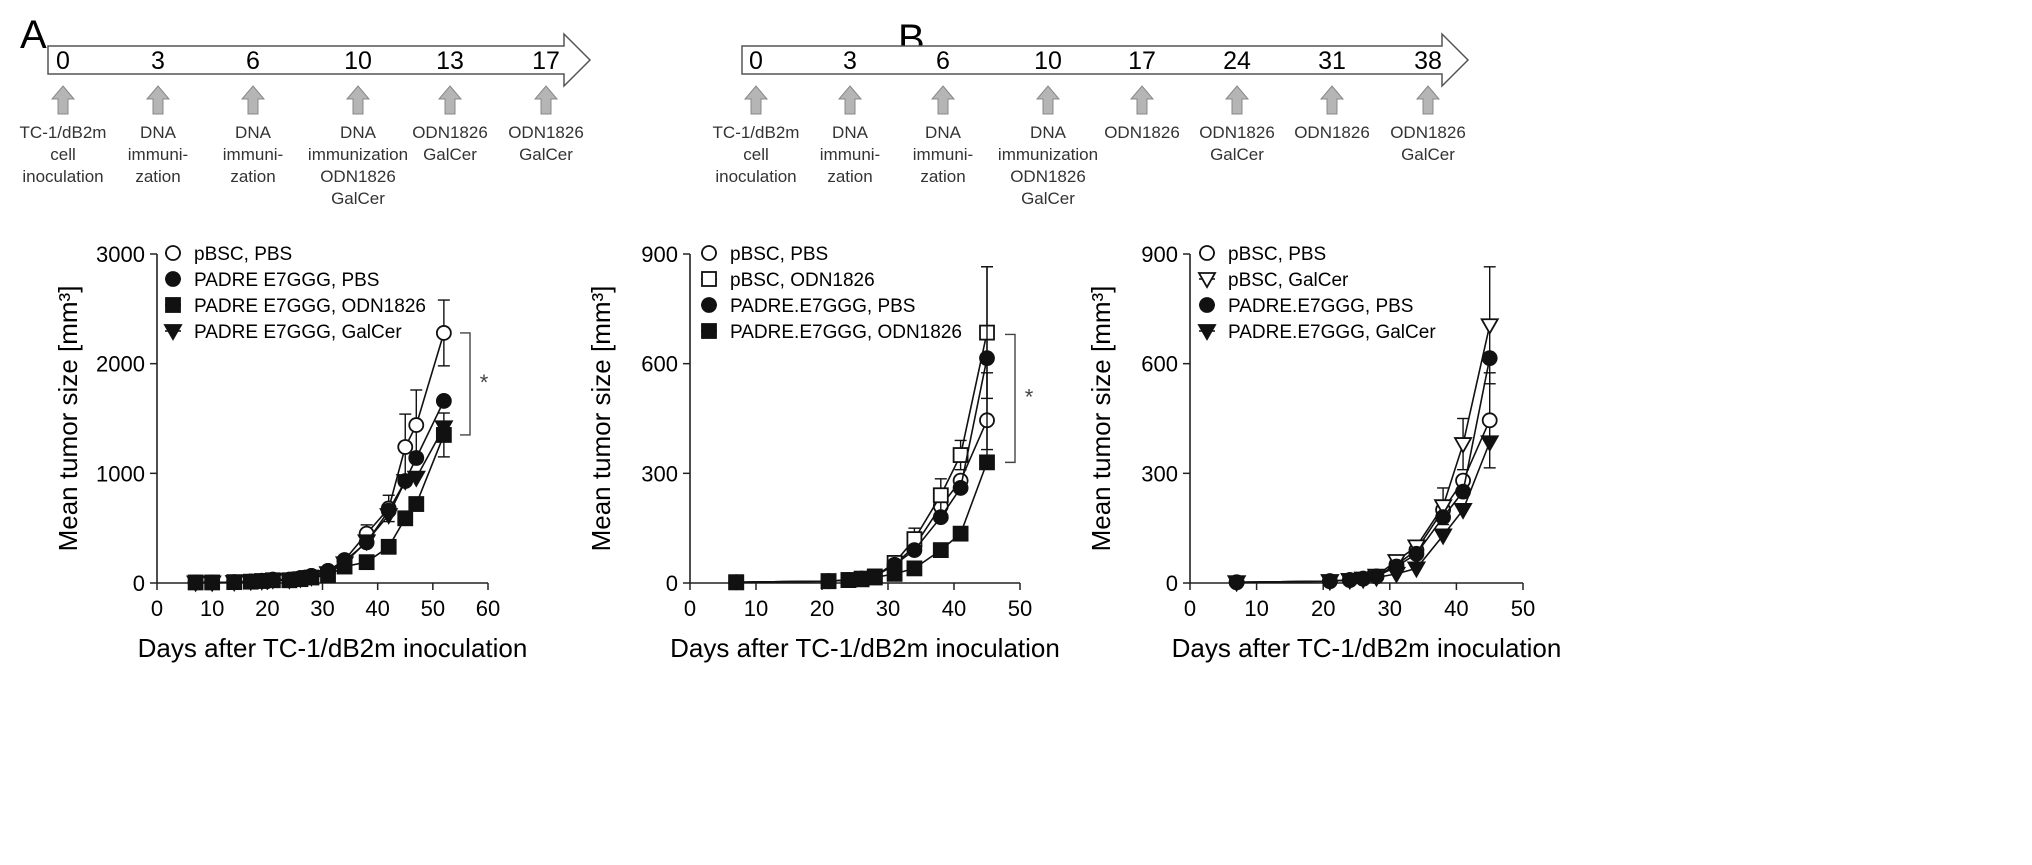 This screenshot has width=2032, height=865. What do you see at coordinates (850, 154) in the screenshot?
I see `timeline-label: immuni-` at bounding box center [850, 154].